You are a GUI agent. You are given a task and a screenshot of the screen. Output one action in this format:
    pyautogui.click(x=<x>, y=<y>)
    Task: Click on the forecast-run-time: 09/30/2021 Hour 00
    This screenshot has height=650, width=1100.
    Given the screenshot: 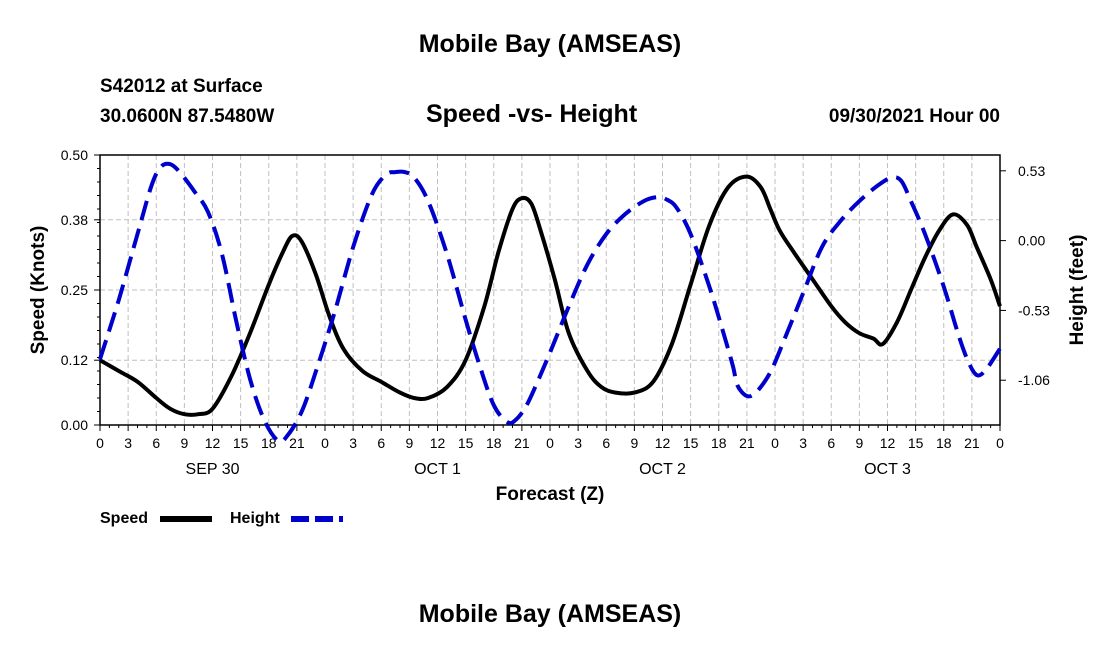 What is the action you would take?
    pyautogui.click(x=914, y=116)
    